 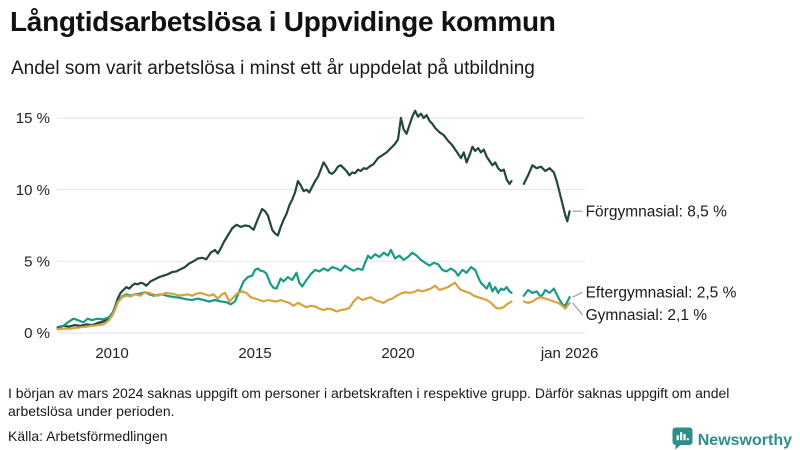 I want to click on newsworthy-brand-link: Newsworthy, so click(x=732, y=438).